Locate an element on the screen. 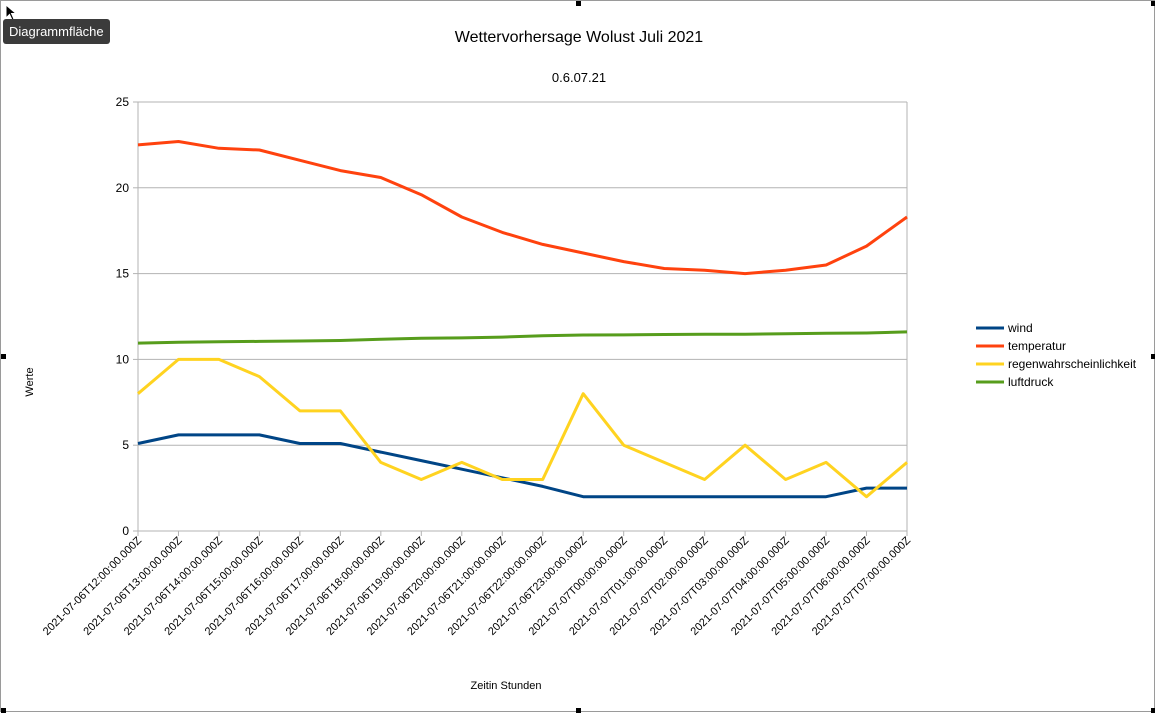  series-line-regenwahrscheinlichkeit is located at coordinates (522, 428).